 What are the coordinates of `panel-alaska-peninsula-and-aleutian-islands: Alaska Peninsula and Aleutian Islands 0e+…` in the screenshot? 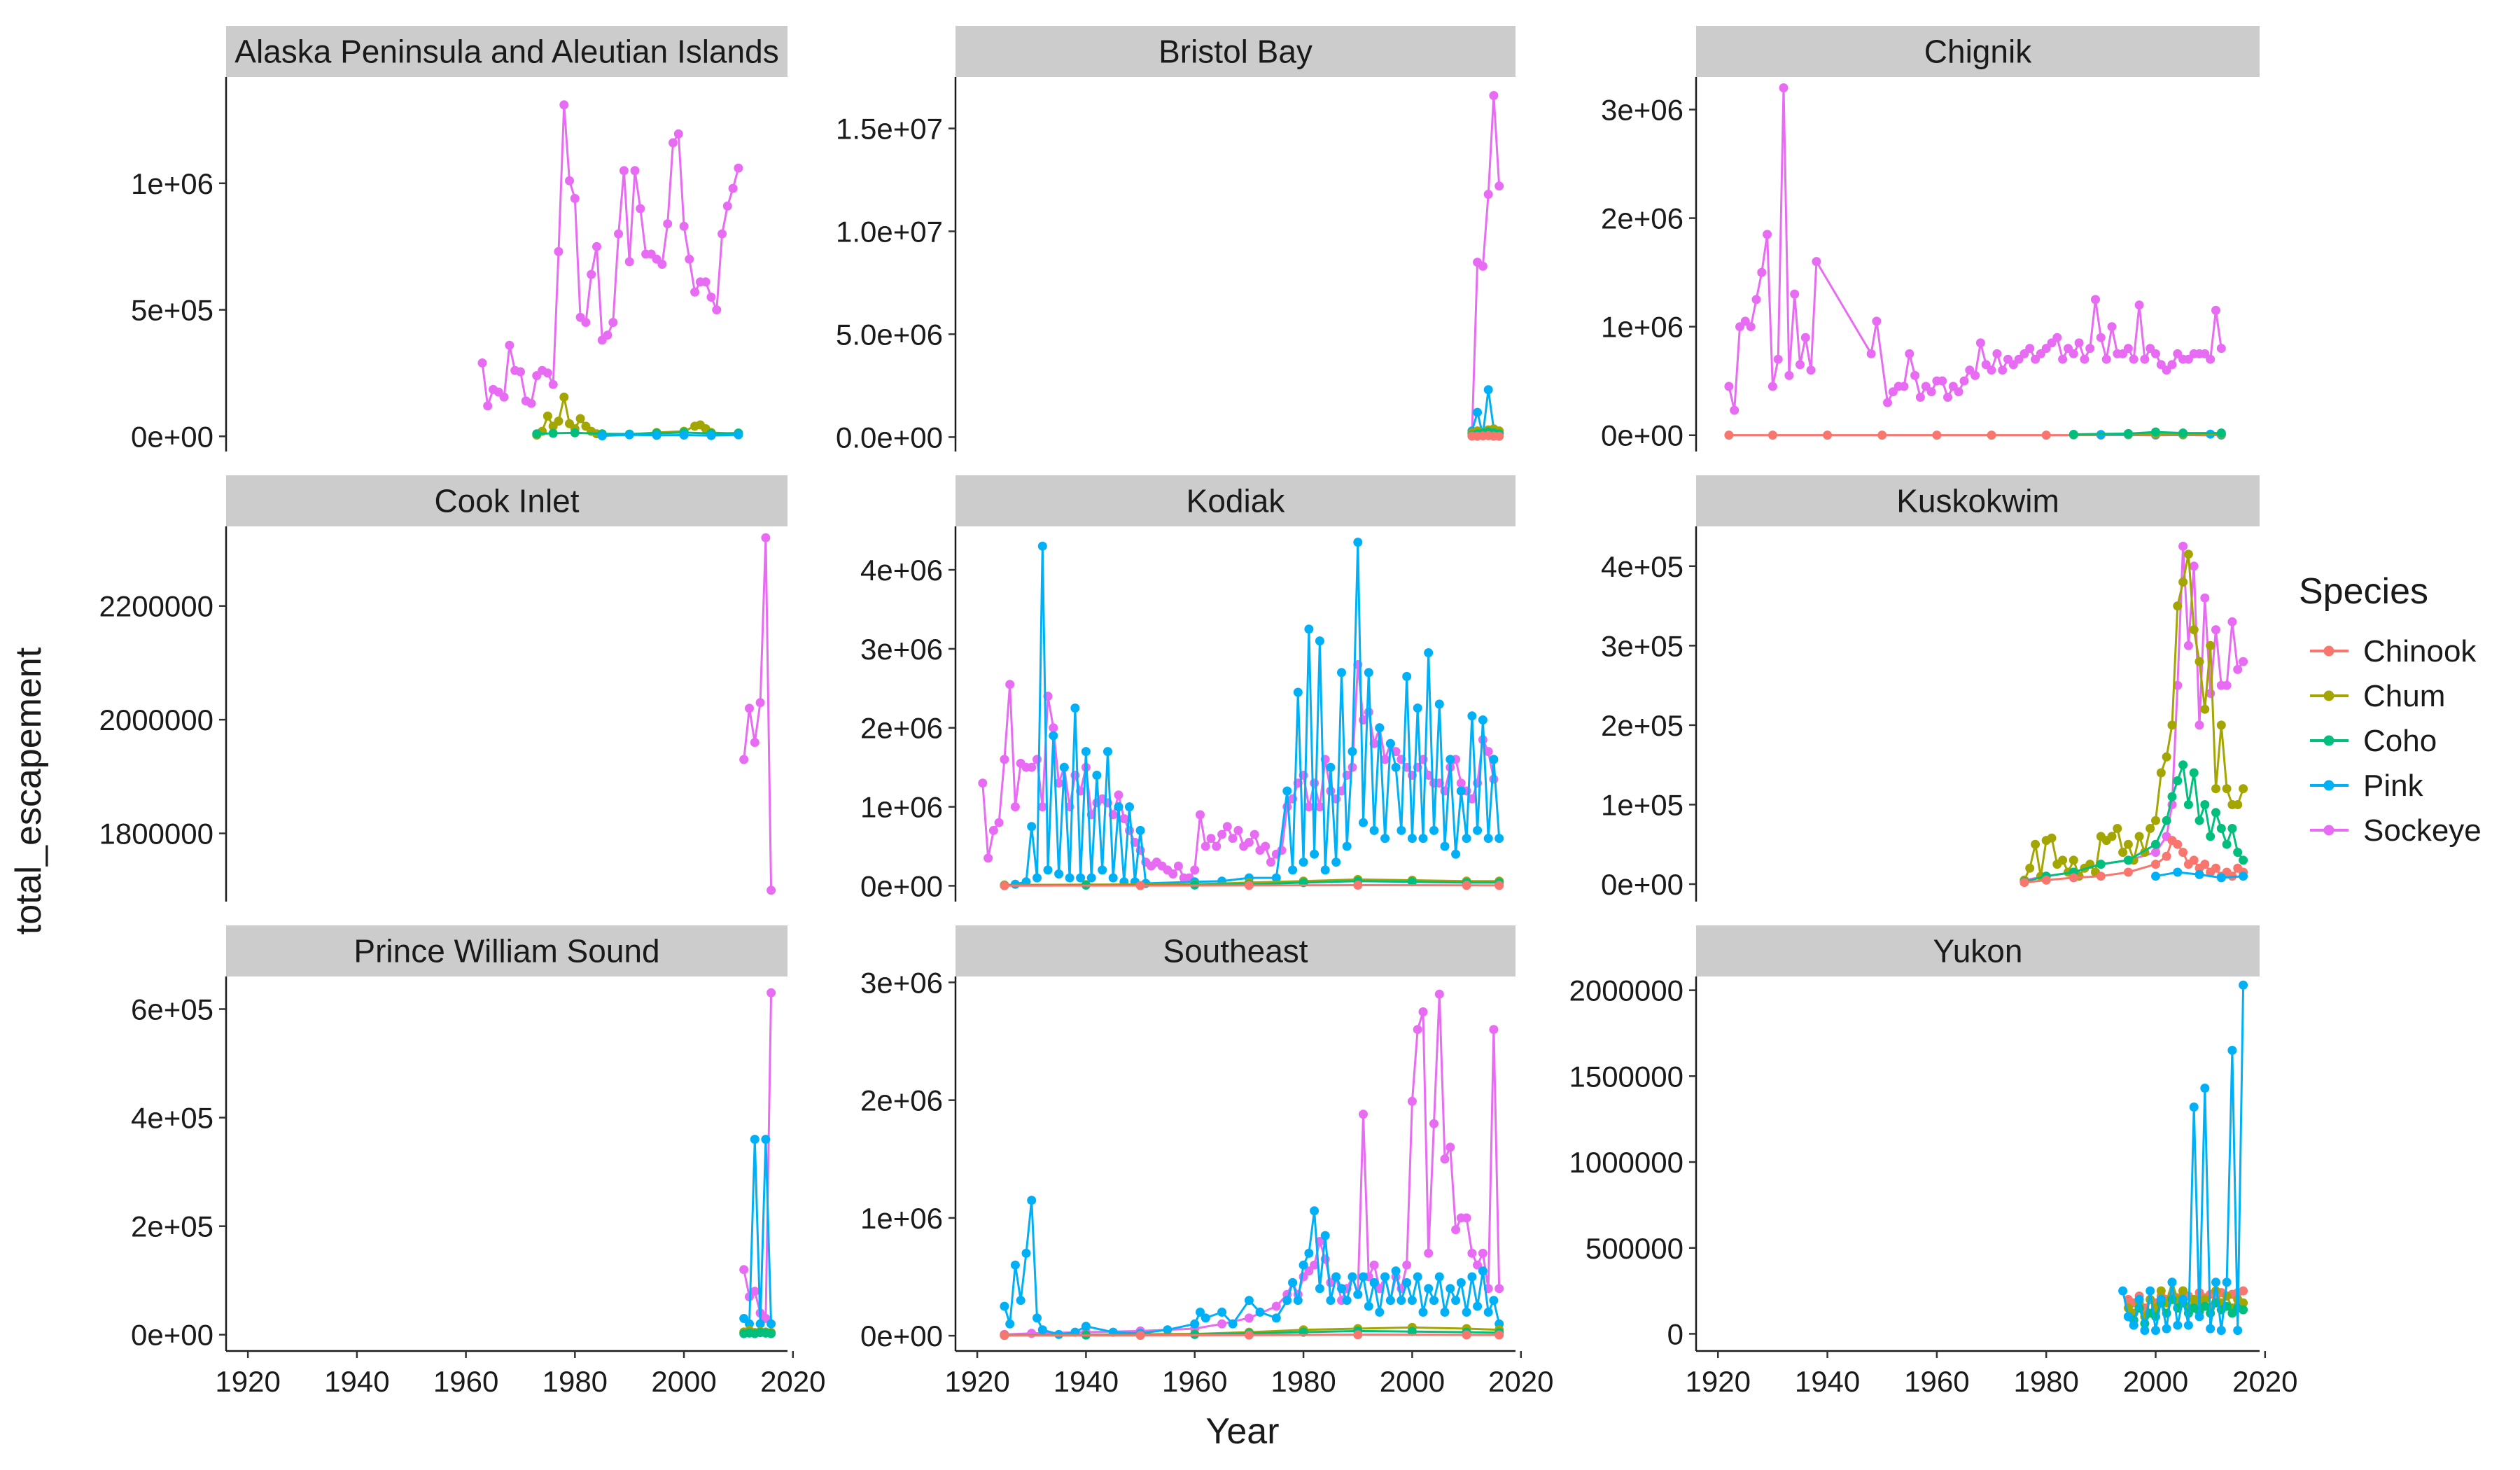 It's located at (459, 239).